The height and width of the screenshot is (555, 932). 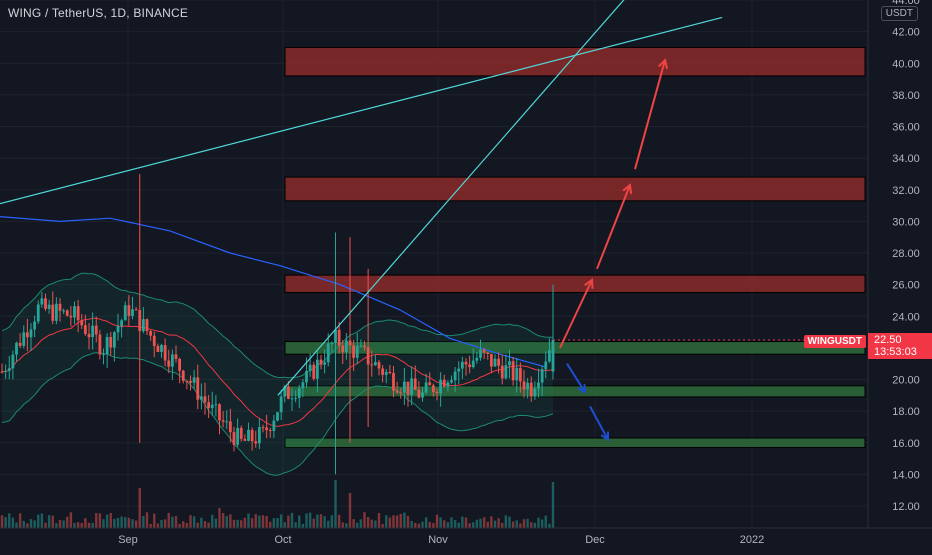 I want to click on bar-countdown: 13:53:03, so click(x=895, y=352).